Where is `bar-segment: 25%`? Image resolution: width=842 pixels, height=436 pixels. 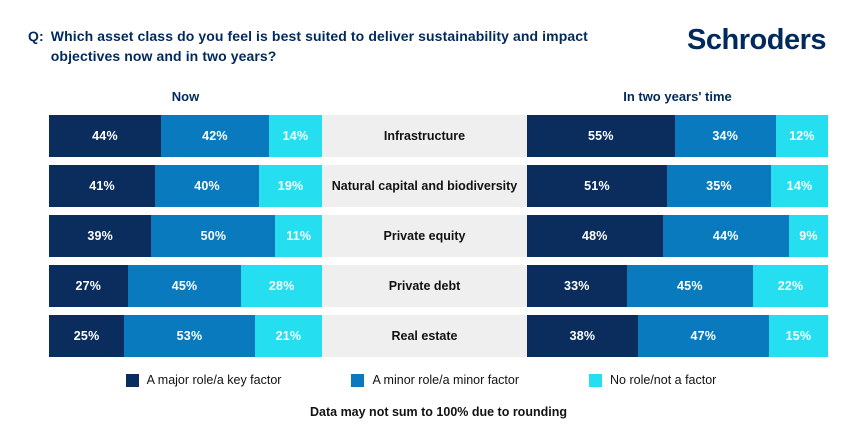 bar-segment: 25% is located at coordinates (87, 336).